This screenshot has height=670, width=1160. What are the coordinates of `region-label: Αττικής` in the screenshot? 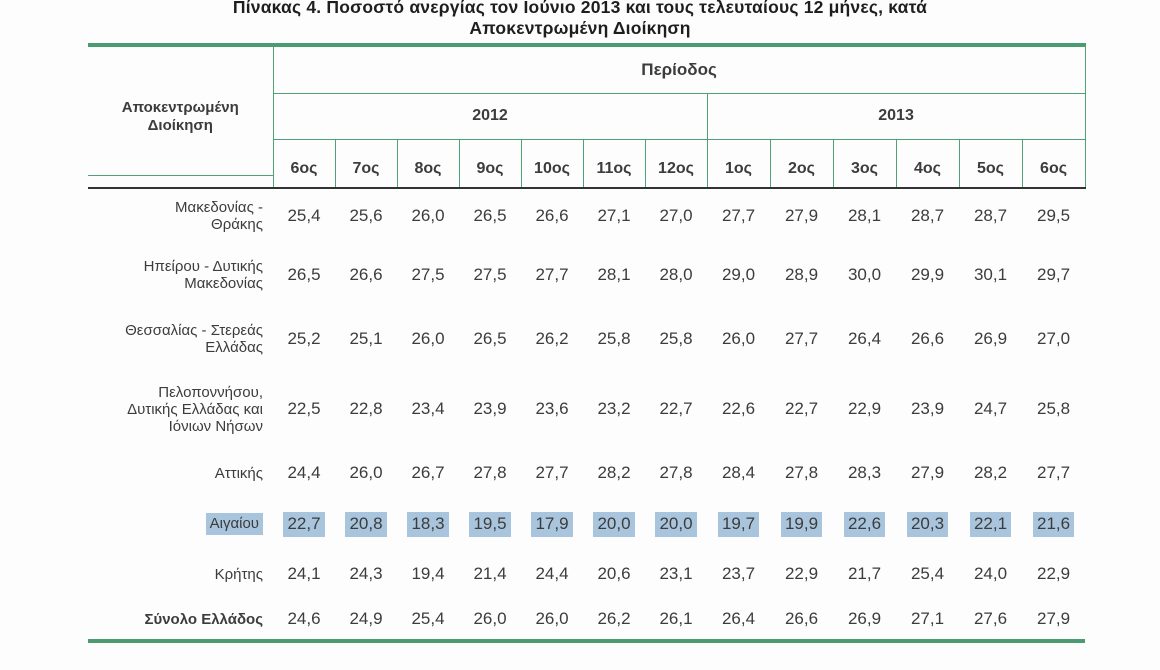 It's located at (180, 473).